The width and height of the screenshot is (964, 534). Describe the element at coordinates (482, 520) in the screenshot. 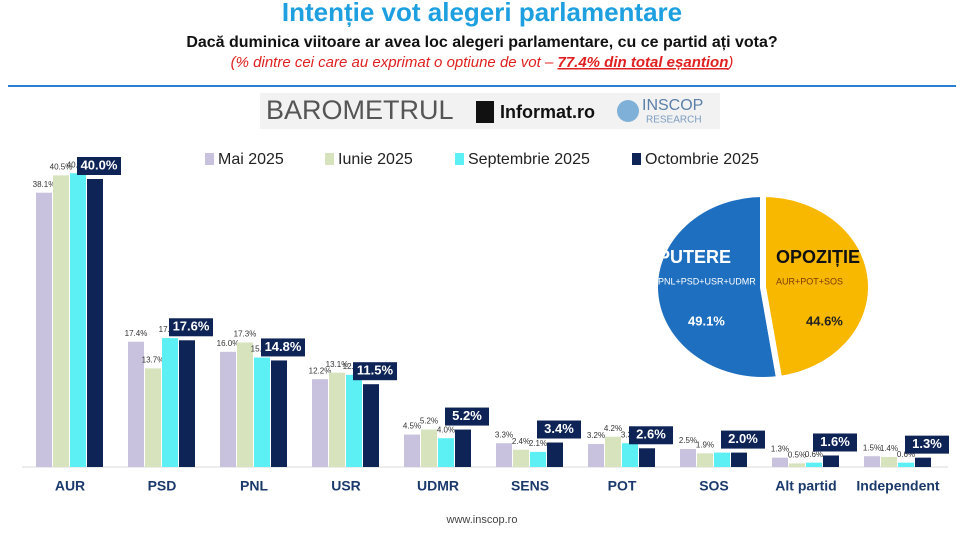

I see `footer: www.inscop.ro` at that location.